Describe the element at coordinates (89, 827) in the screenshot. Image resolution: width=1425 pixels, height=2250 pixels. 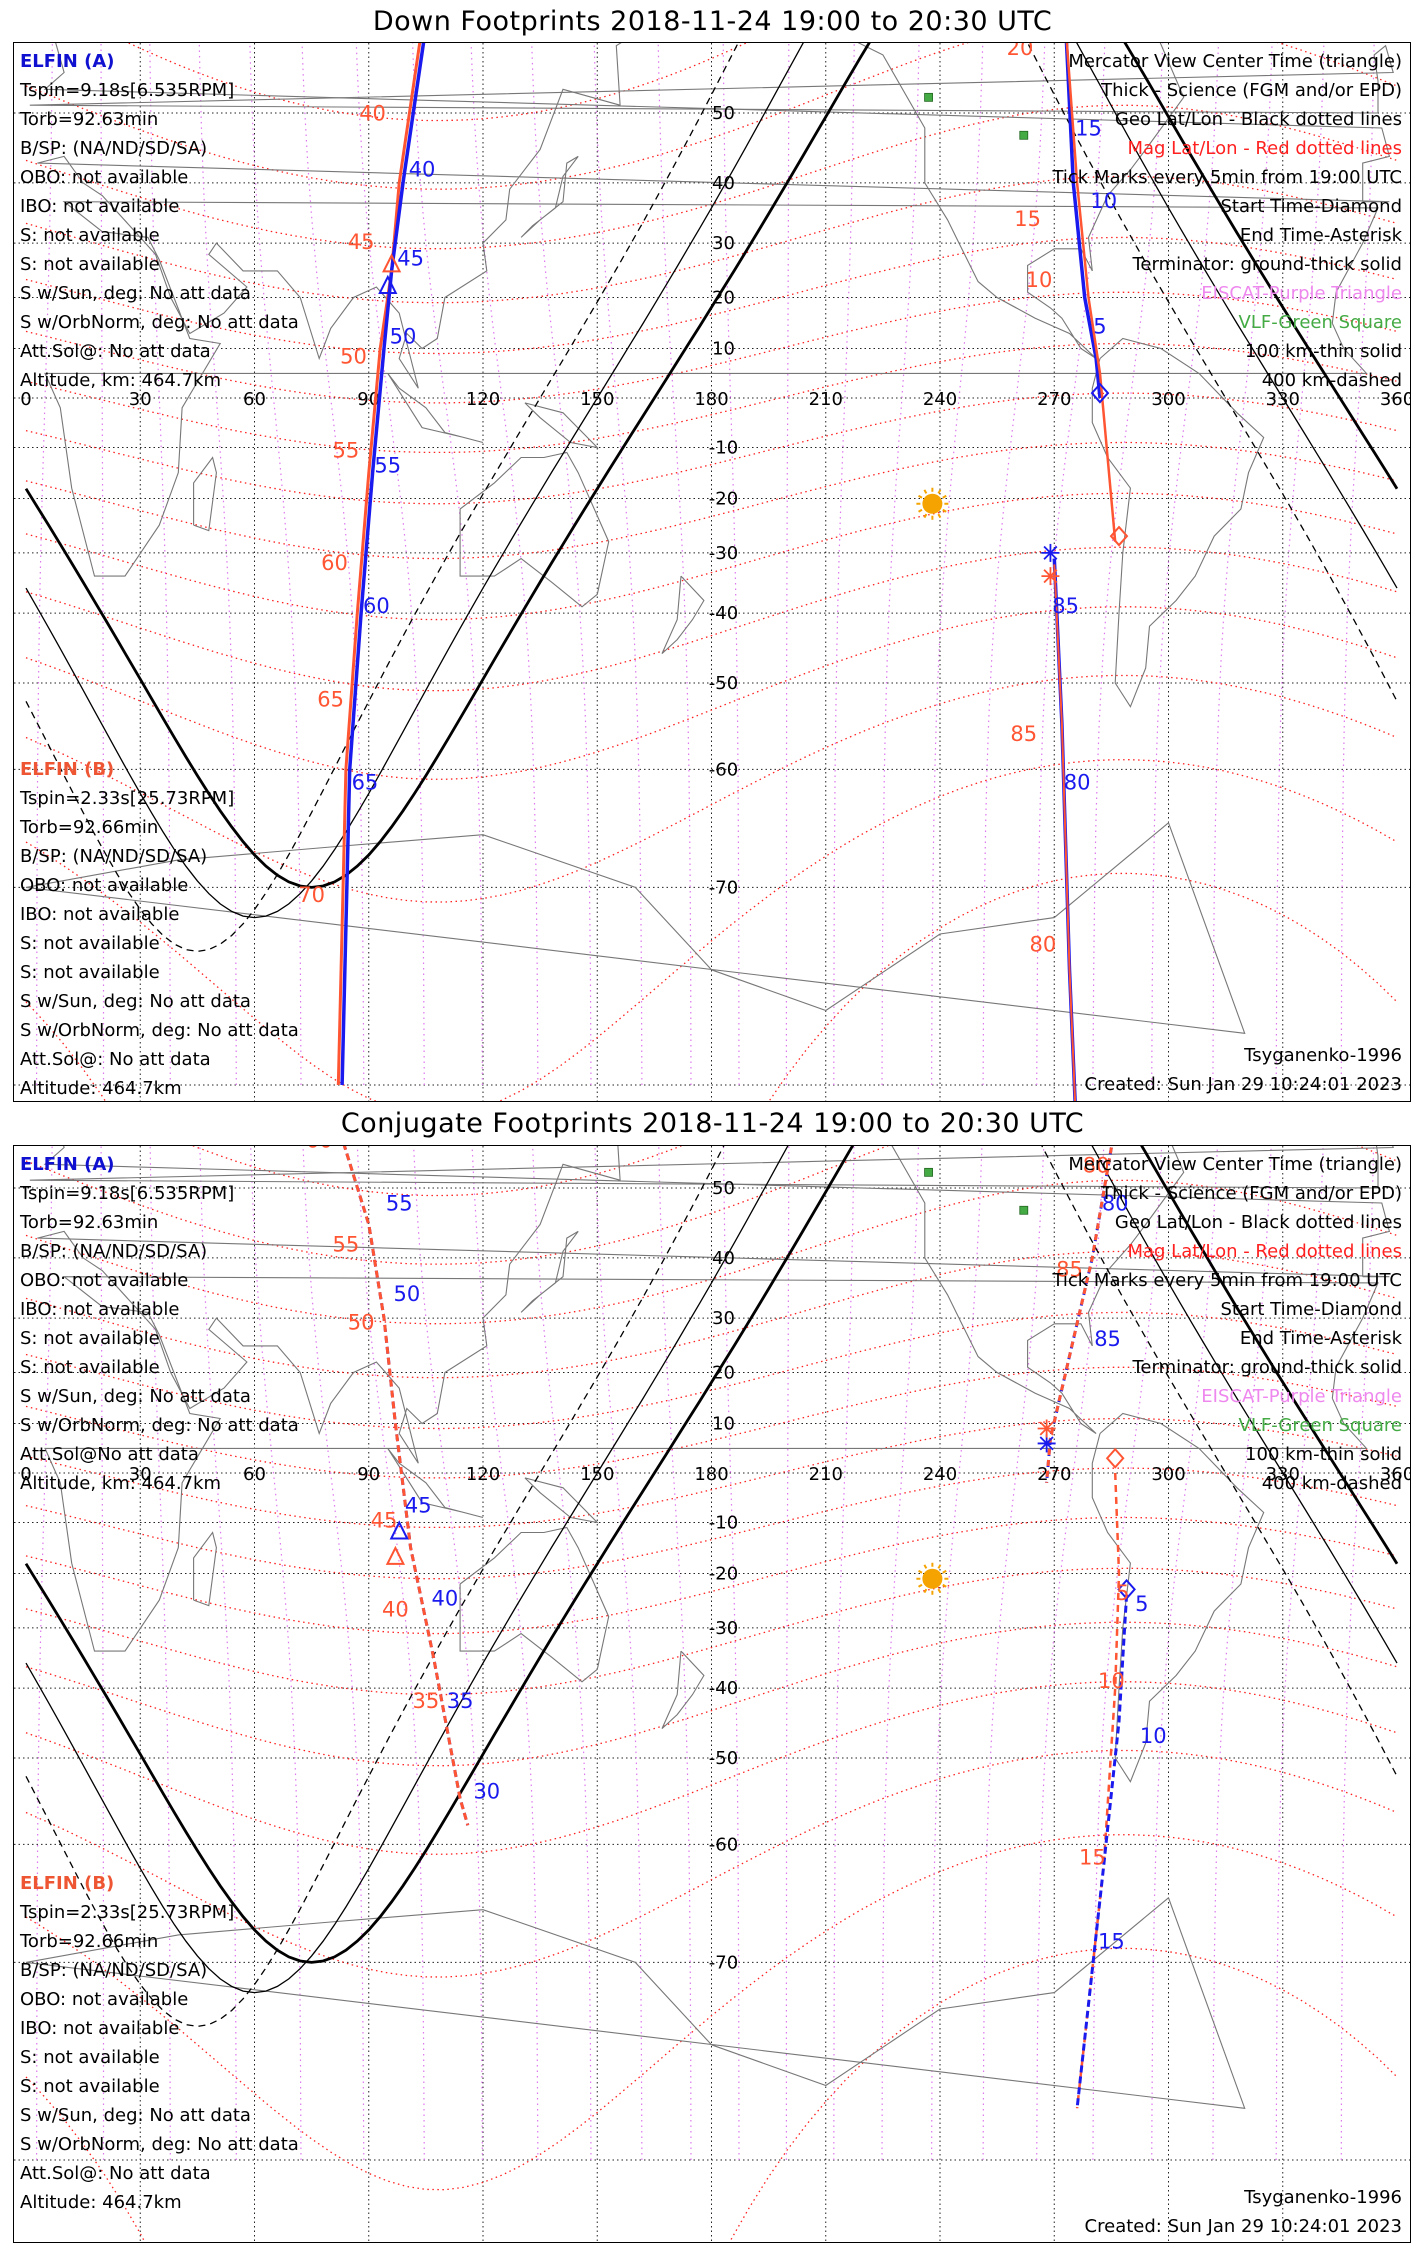
I see `elfin-b-info-line: Torb=92.66min` at that location.